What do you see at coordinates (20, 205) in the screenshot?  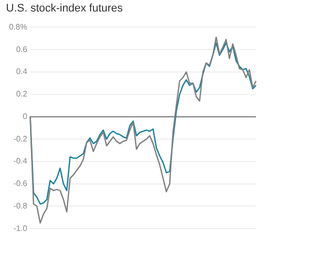 I see `y-tick-label: -0.8` at bounding box center [20, 205].